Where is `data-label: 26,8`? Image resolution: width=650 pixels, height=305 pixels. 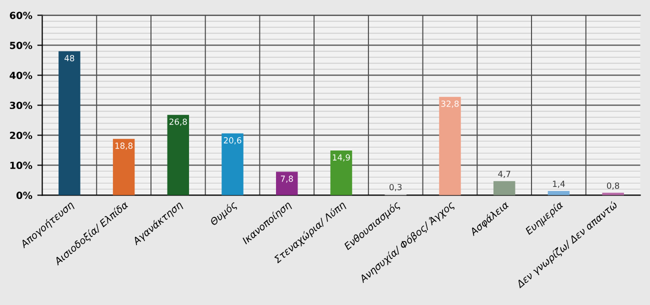
data-label: 26,8 is located at coordinates (178, 122).